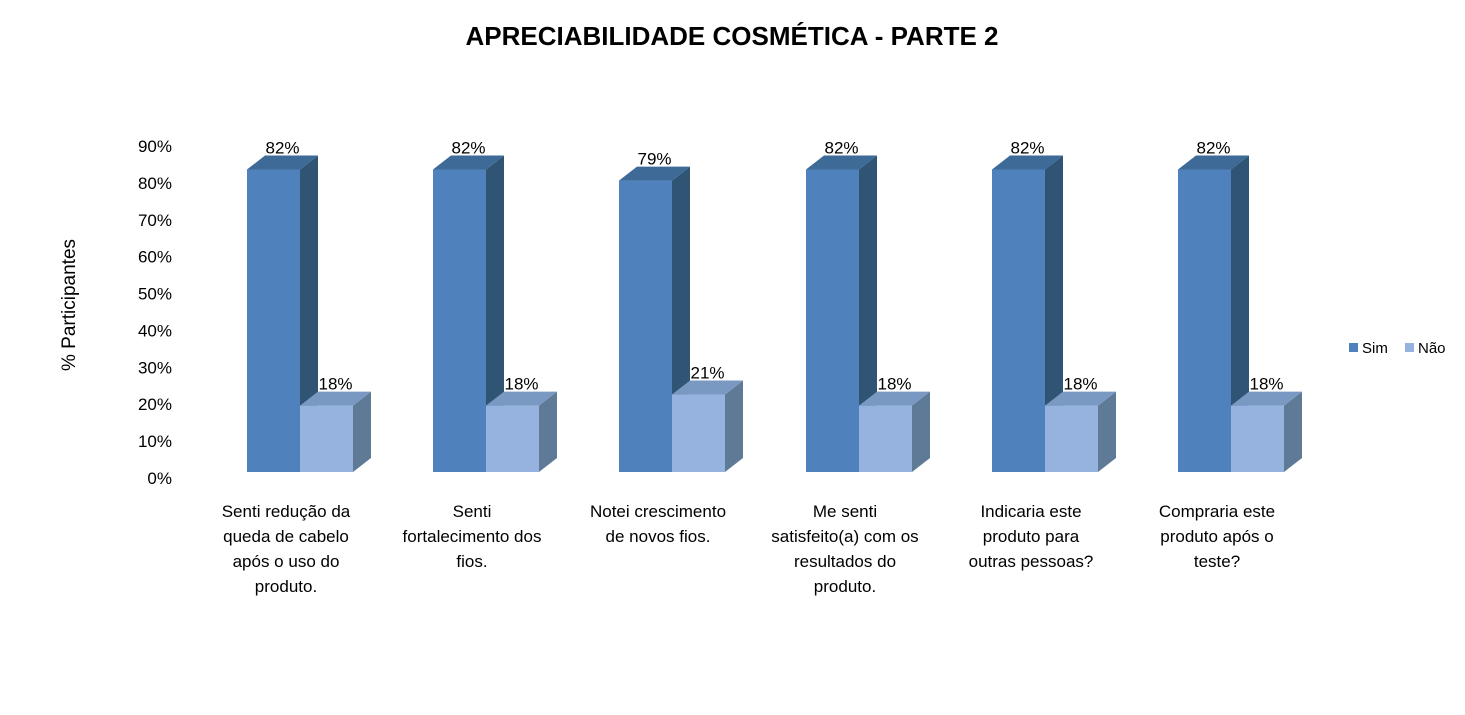 The height and width of the screenshot is (715, 1465). Describe the element at coordinates (155, 404) in the screenshot. I see `y-tick-label: 20%` at that location.